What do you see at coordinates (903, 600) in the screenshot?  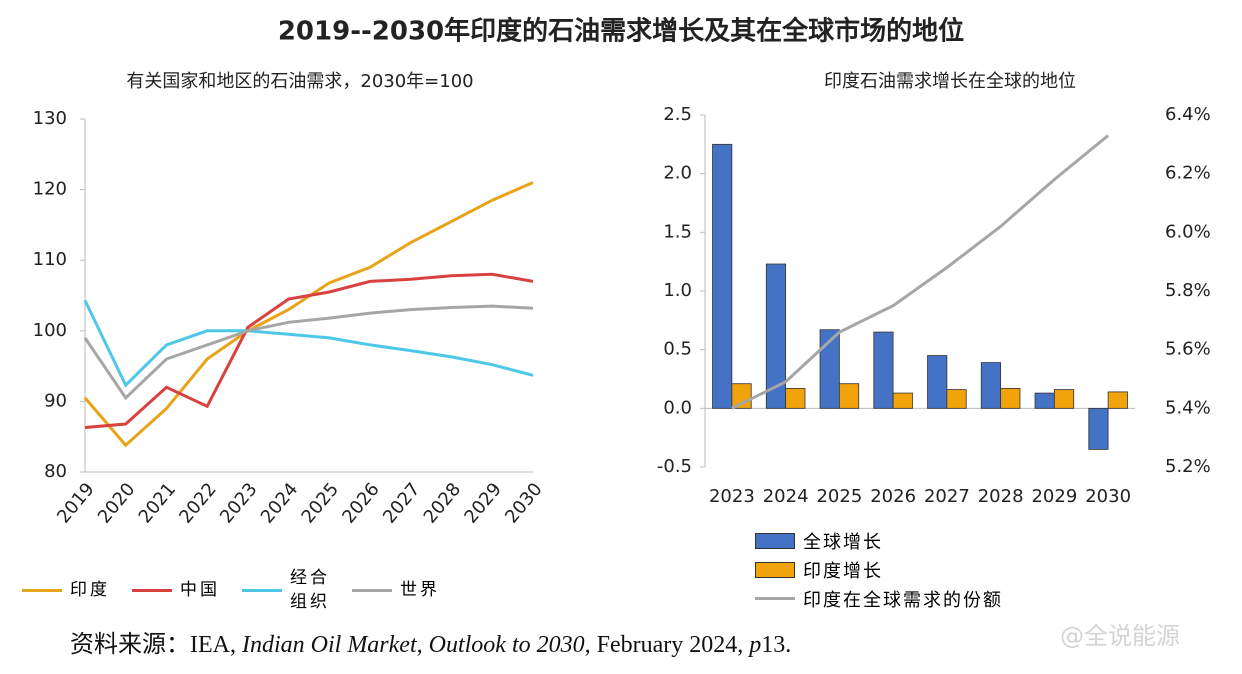 I see `legend-label: 印度在全球需求的份额` at bounding box center [903, 600].